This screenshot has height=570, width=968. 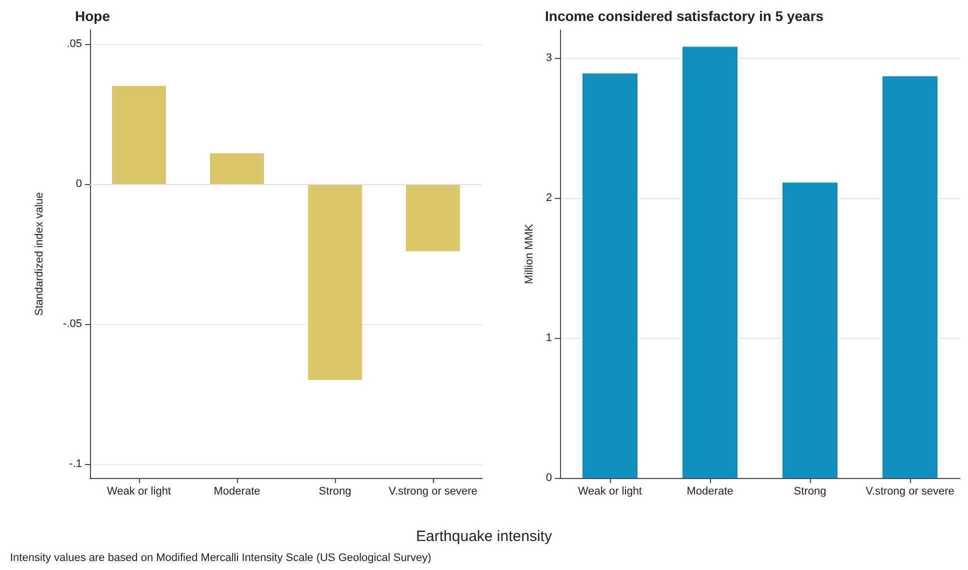 What do you see at coordinates (40, 254) in the screenshot?
I see `y-axis-title: Standardized index value` at bounding box center [40, 254].